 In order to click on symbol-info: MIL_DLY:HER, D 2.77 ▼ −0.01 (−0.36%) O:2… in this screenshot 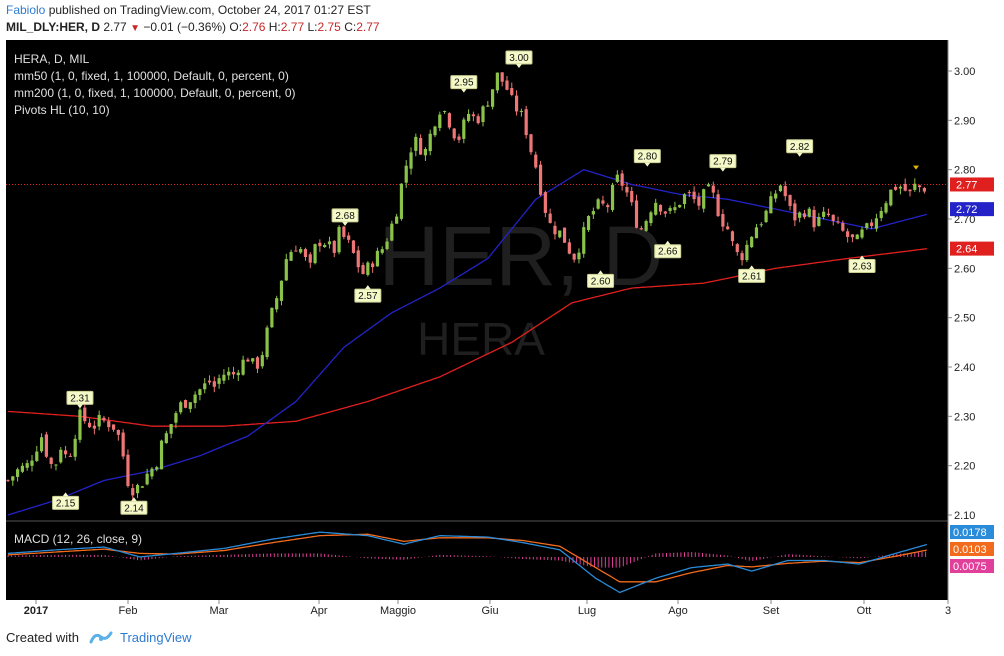, I will do `click(193, 27)`.